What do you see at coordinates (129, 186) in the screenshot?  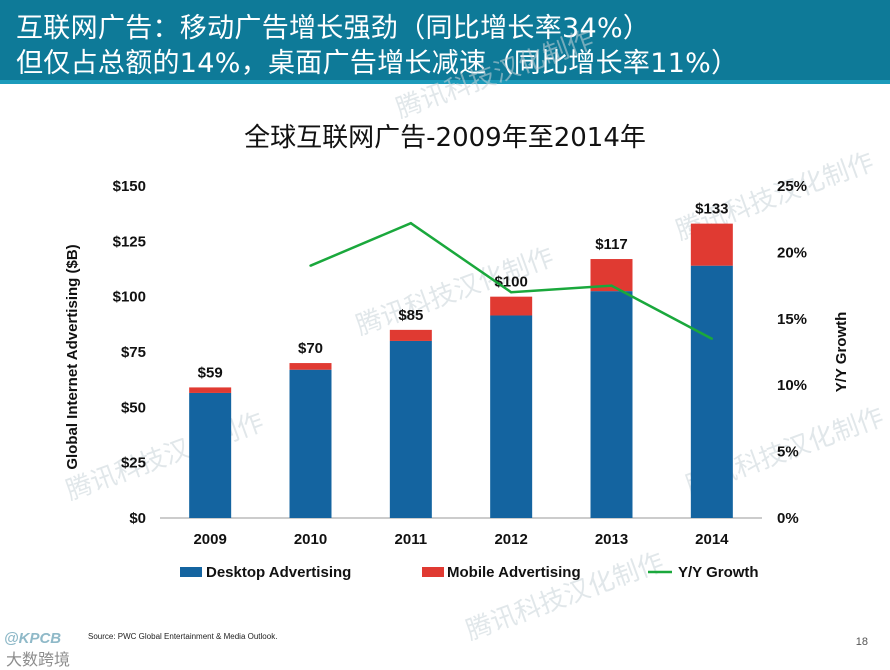 I see `y-tick-label: $150` at bounding box center [129, 186].